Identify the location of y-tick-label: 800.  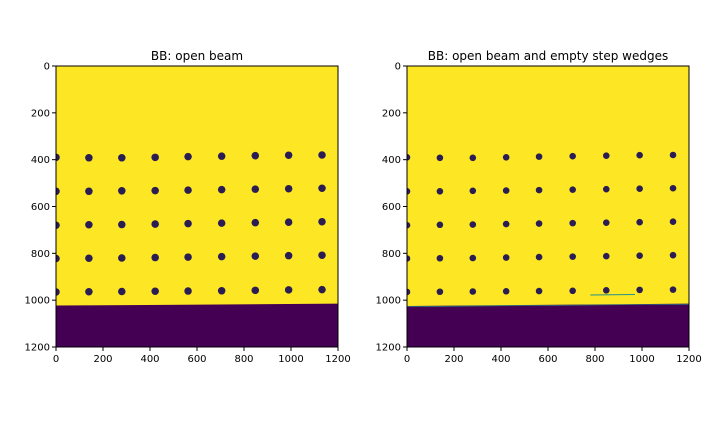
(391, 254).